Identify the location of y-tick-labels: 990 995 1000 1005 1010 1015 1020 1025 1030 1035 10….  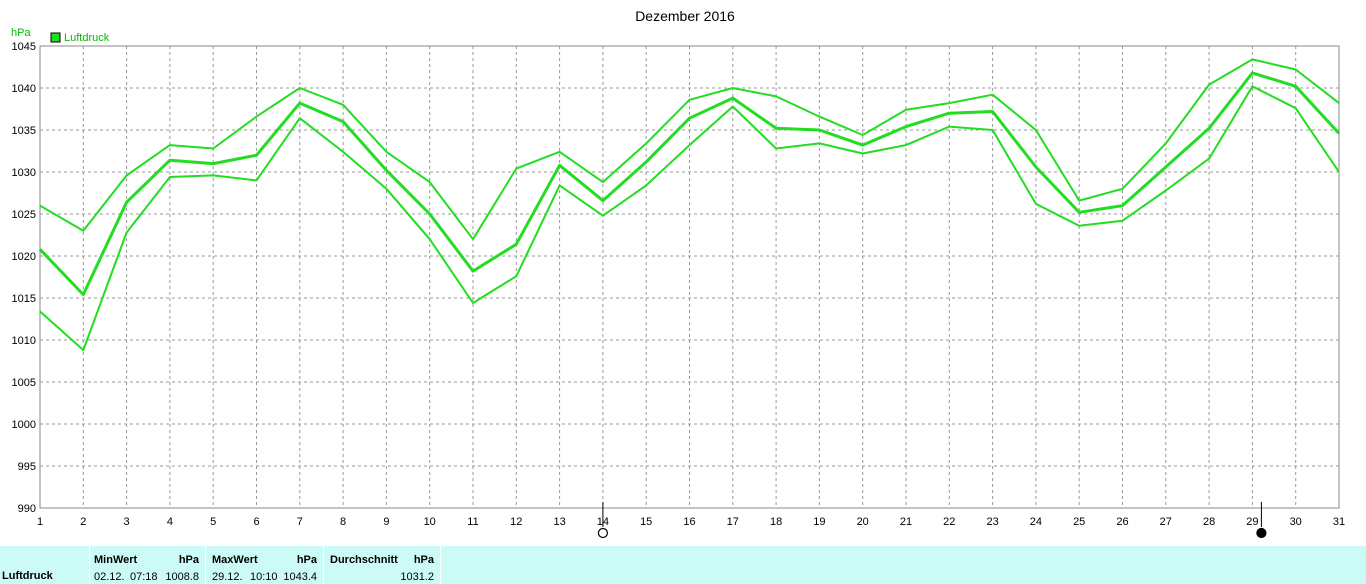
(24, 278).